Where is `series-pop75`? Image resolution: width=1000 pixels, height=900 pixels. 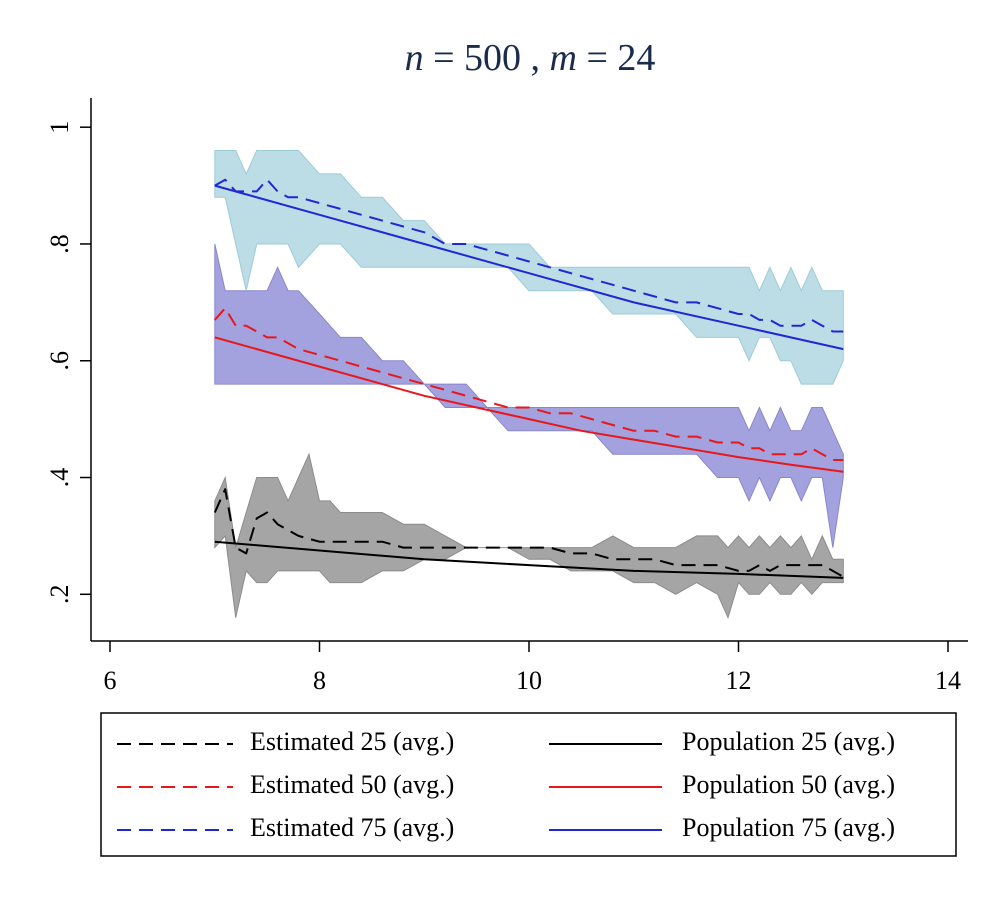
series-pop75 is located at coordinates (529, 267).